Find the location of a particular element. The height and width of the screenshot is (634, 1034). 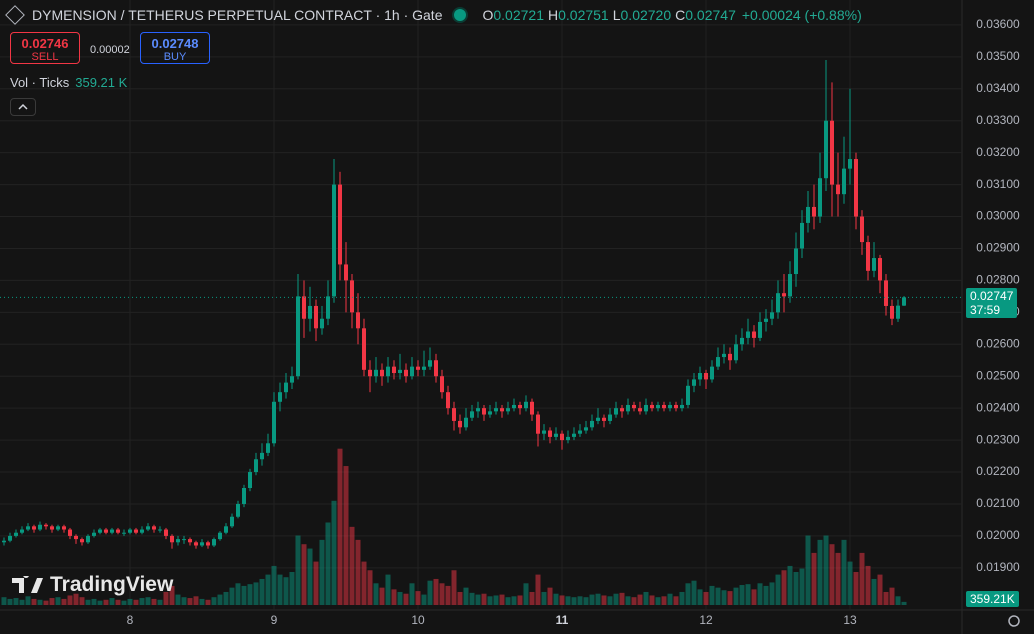

buy-button: 0.02748 BUY is located at coordinates (175, 48).